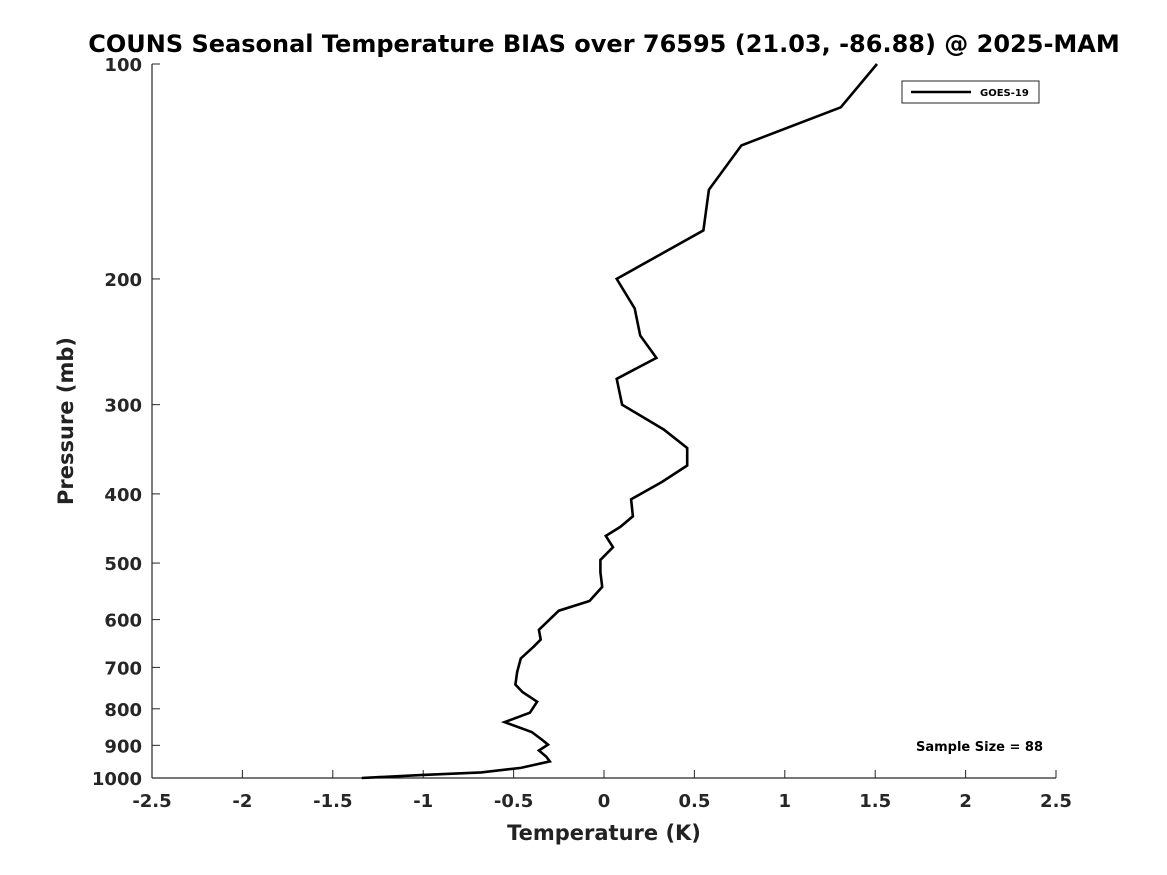  Describe the element at coordinates (979, 747) in the screenshot. I see `sample-size-annotation: Sample Size = 88` at that location.